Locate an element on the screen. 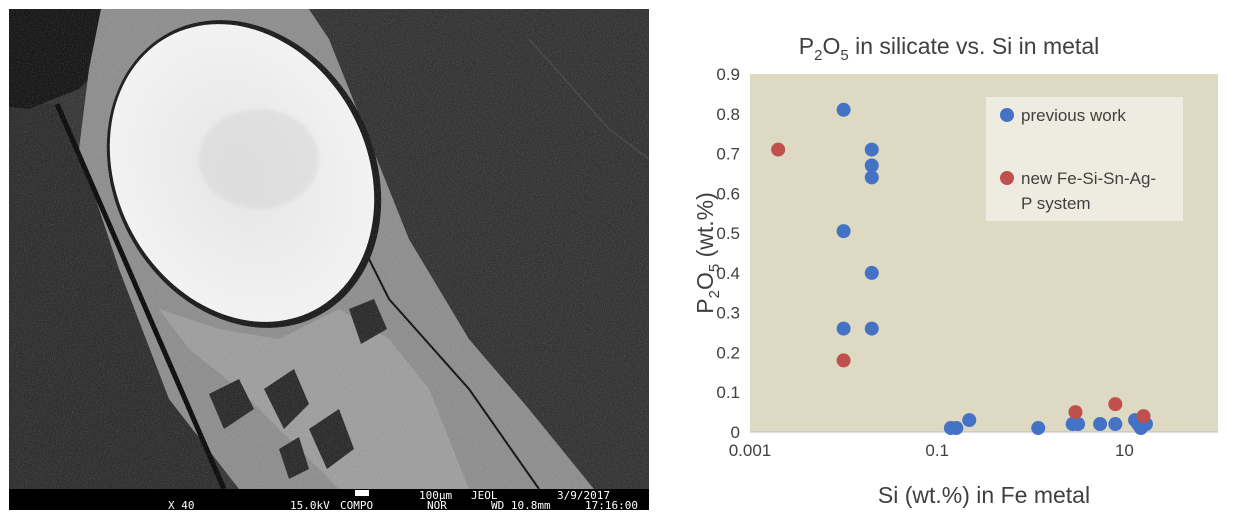 The image size is (1246, 516). legend-marker-previous-work is located at coordinates (1007, 115).